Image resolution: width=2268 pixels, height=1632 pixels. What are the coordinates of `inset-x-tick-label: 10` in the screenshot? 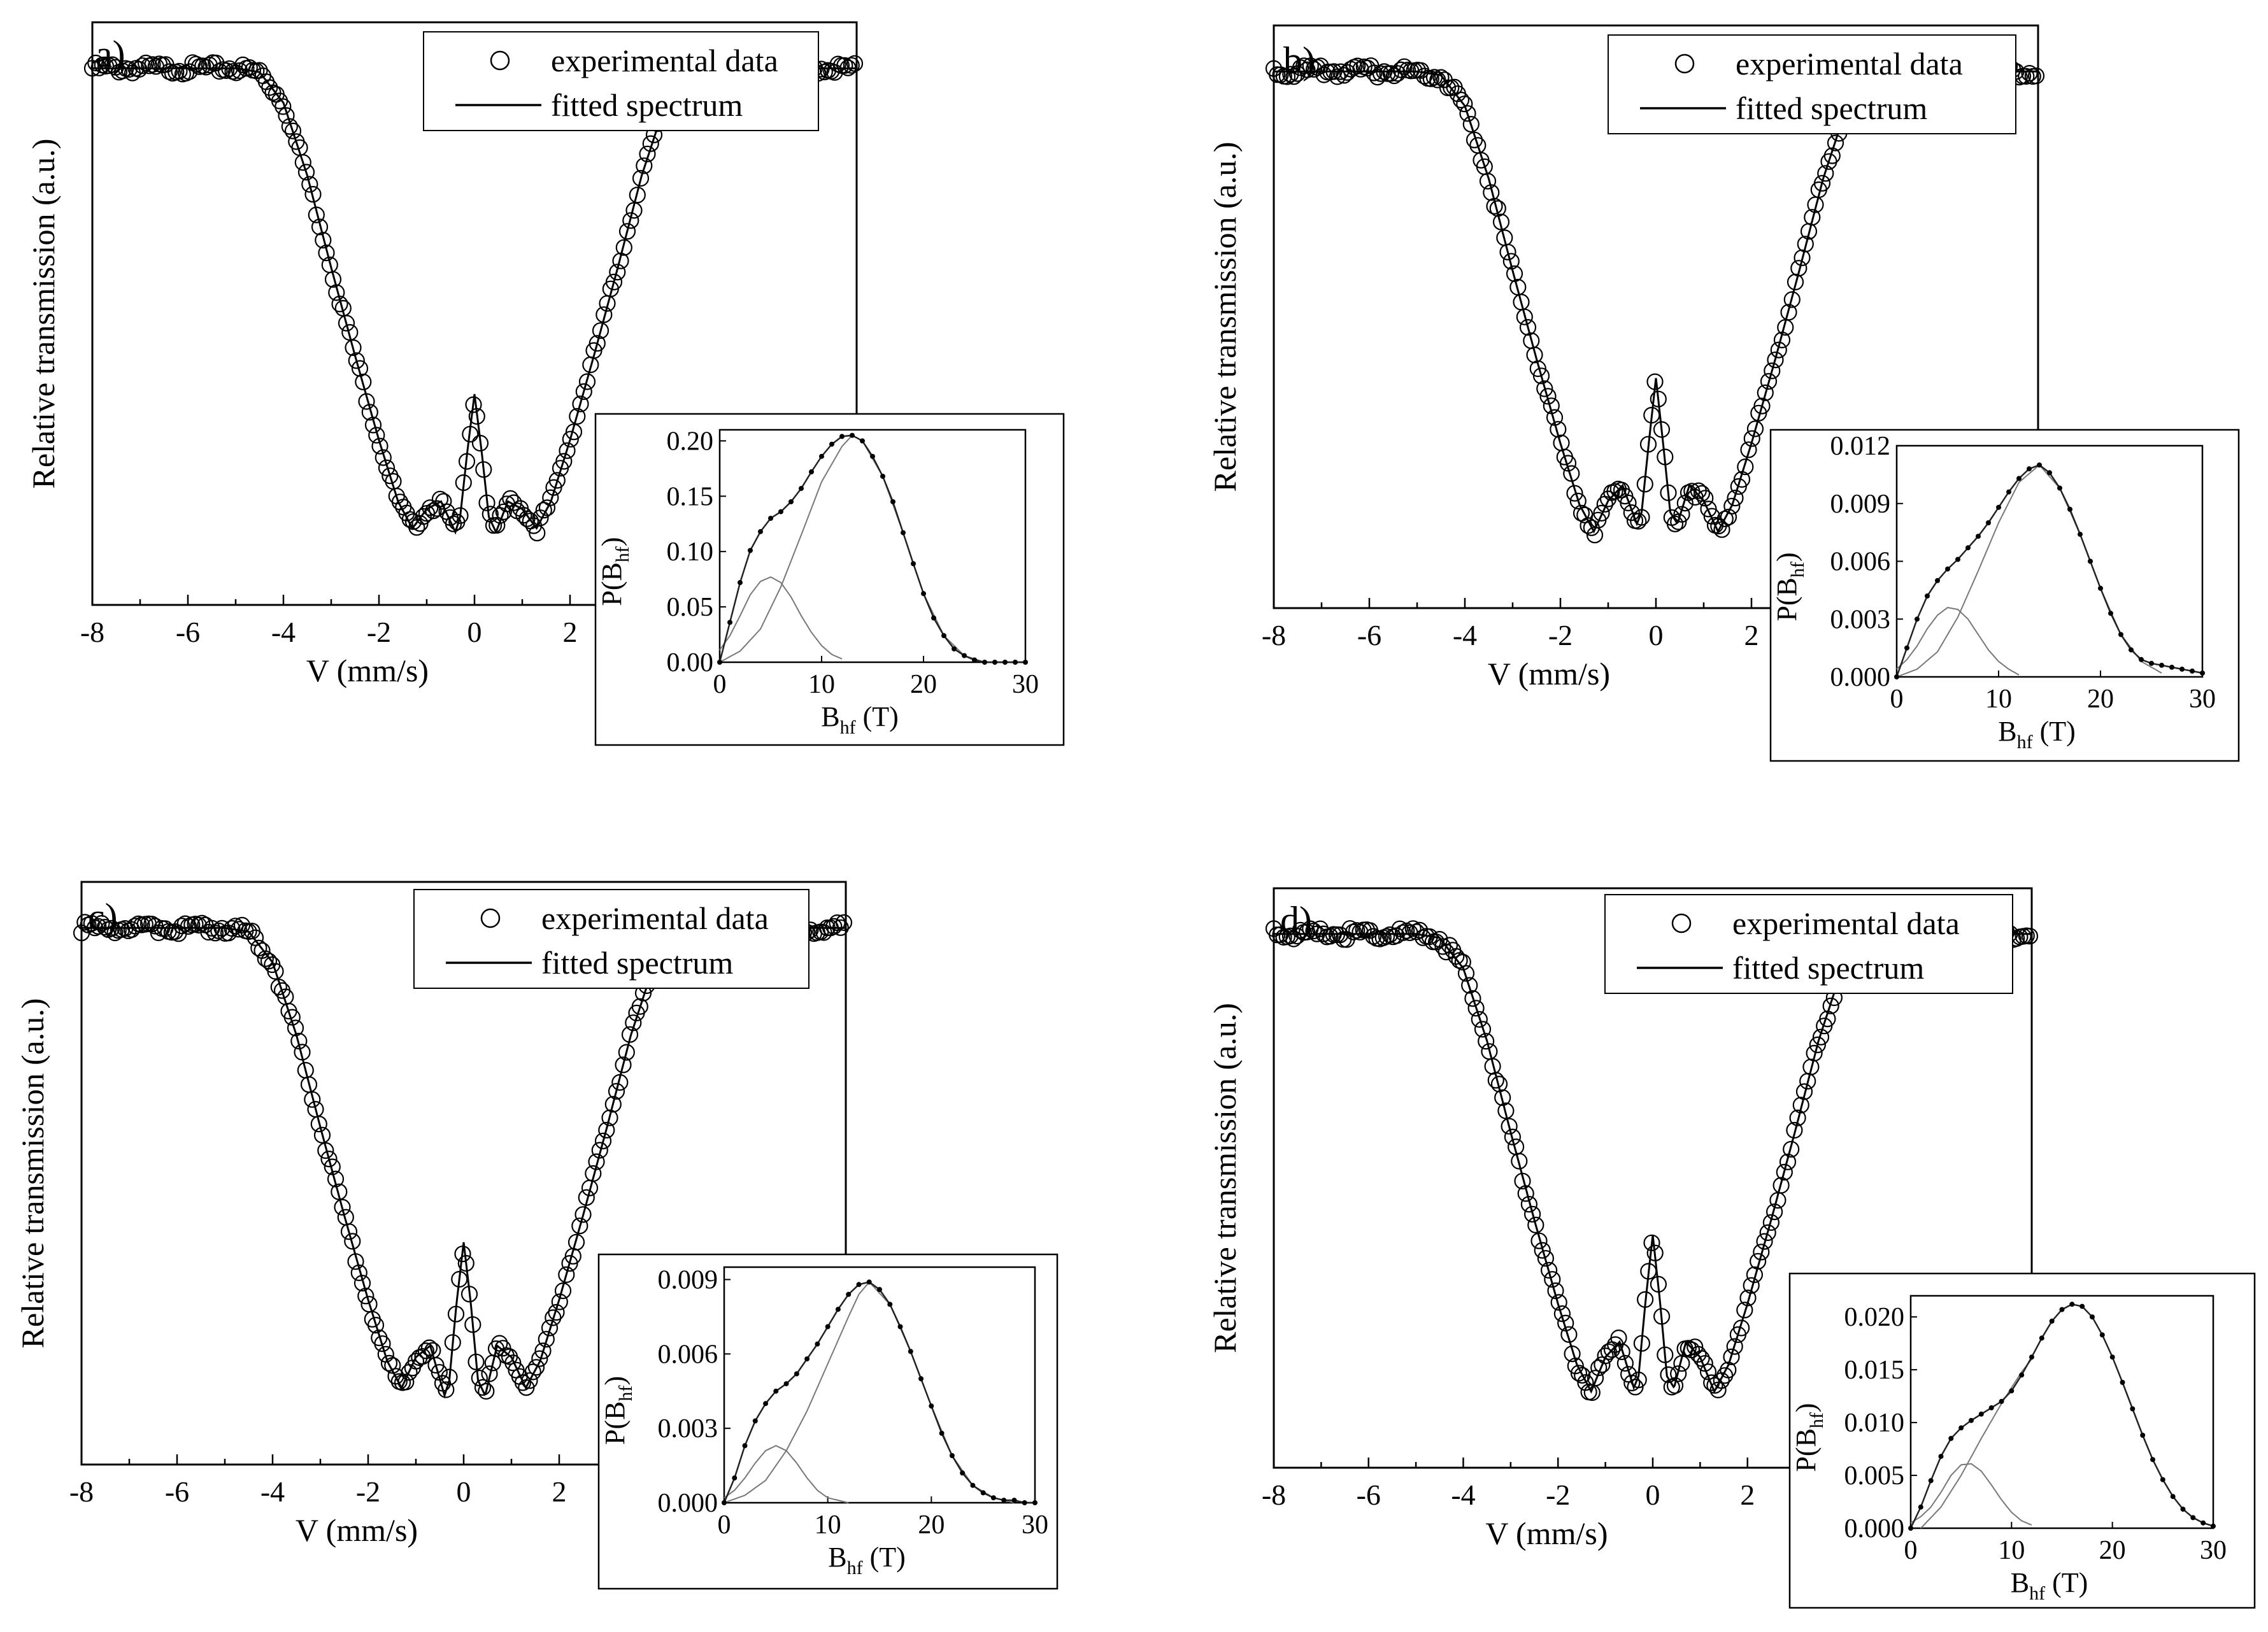 It's located at (821, 685).